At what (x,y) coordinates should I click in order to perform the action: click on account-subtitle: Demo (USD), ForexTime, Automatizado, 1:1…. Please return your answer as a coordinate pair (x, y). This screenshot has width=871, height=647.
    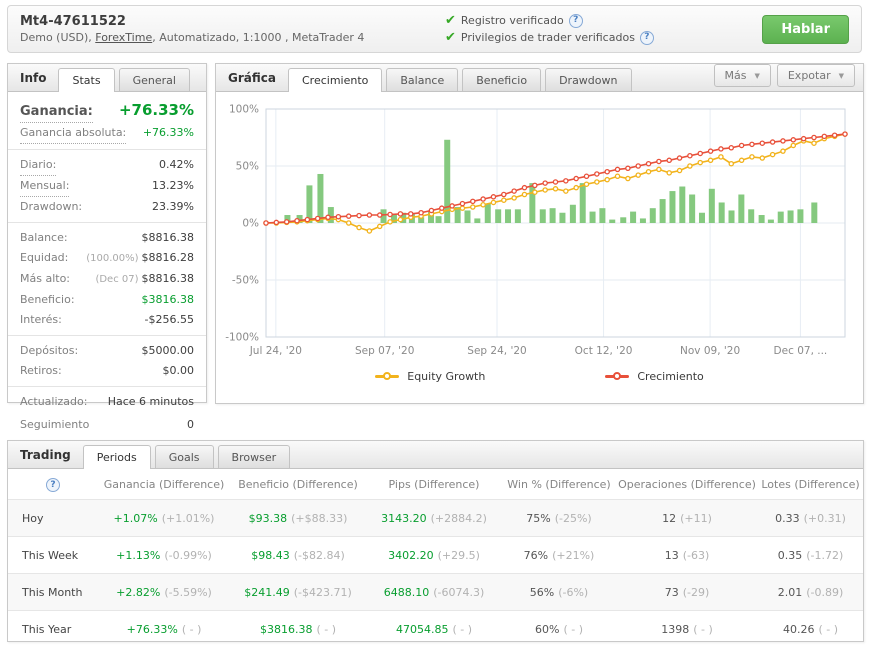
    Looking at the image, I should click on (232, 37).